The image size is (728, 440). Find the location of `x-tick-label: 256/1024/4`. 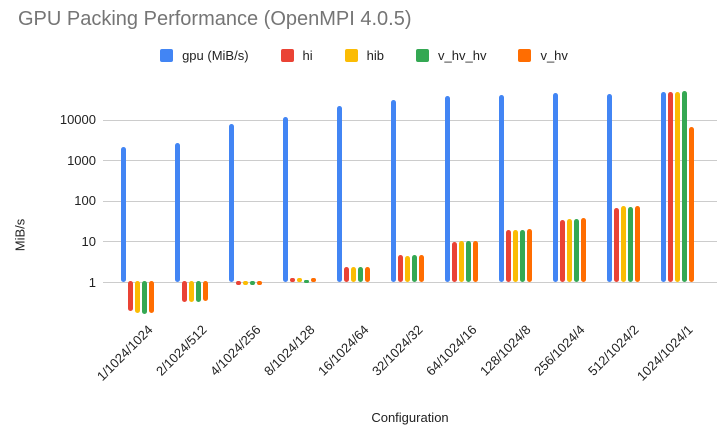

x-tick-label: 256/1024/4 is located at coordinates (559, 350).